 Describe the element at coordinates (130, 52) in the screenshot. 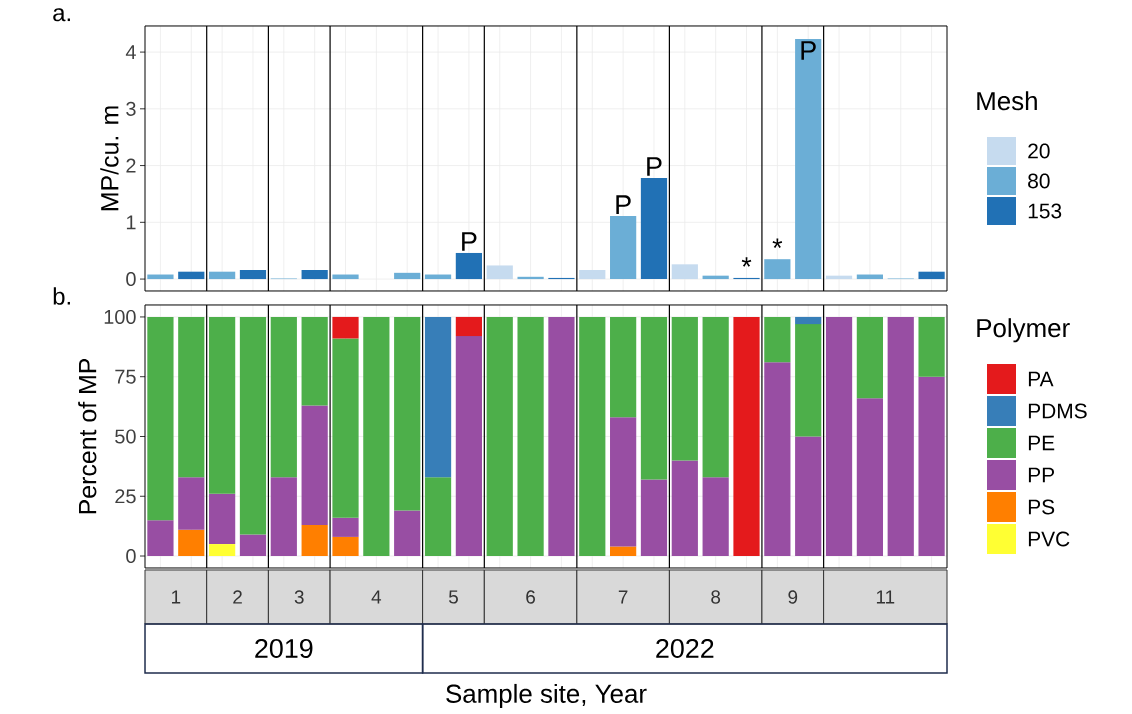

I see `y-tick-label: 4` at that location.